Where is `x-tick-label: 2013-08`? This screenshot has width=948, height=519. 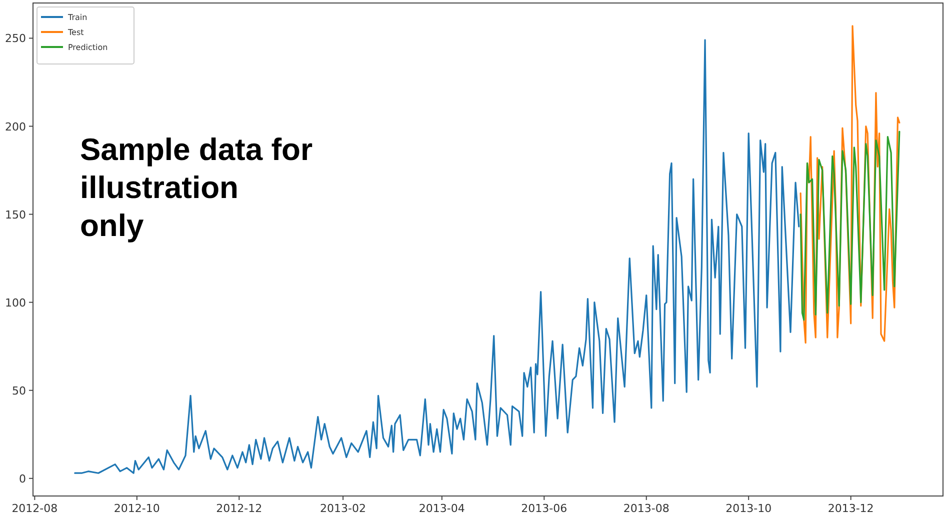 x-tick-label: 2013-08 is located at coordinates (646, 508).